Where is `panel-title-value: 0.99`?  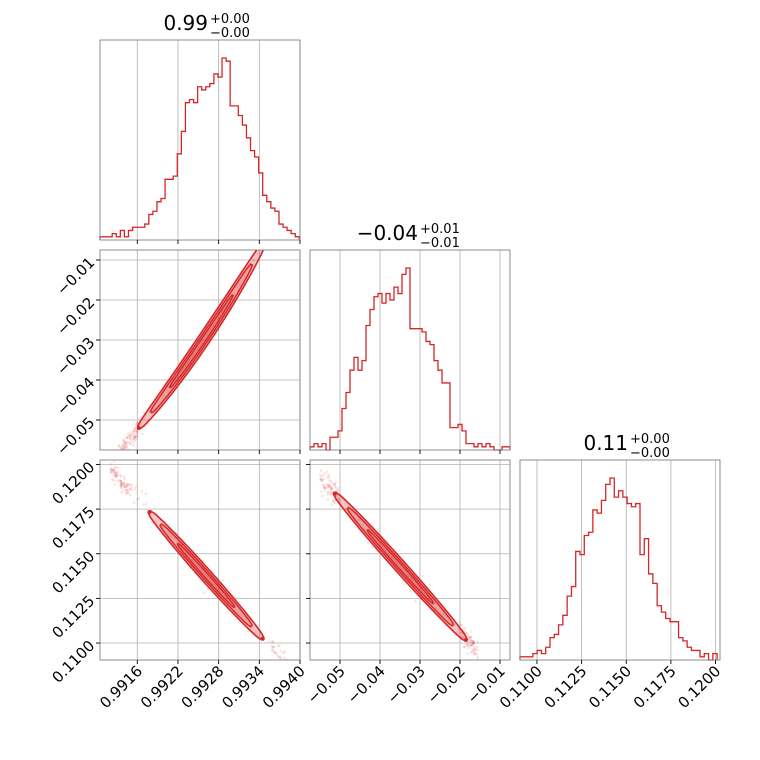
panel-title-value: 0.99 is located at coordinates (185, 23).